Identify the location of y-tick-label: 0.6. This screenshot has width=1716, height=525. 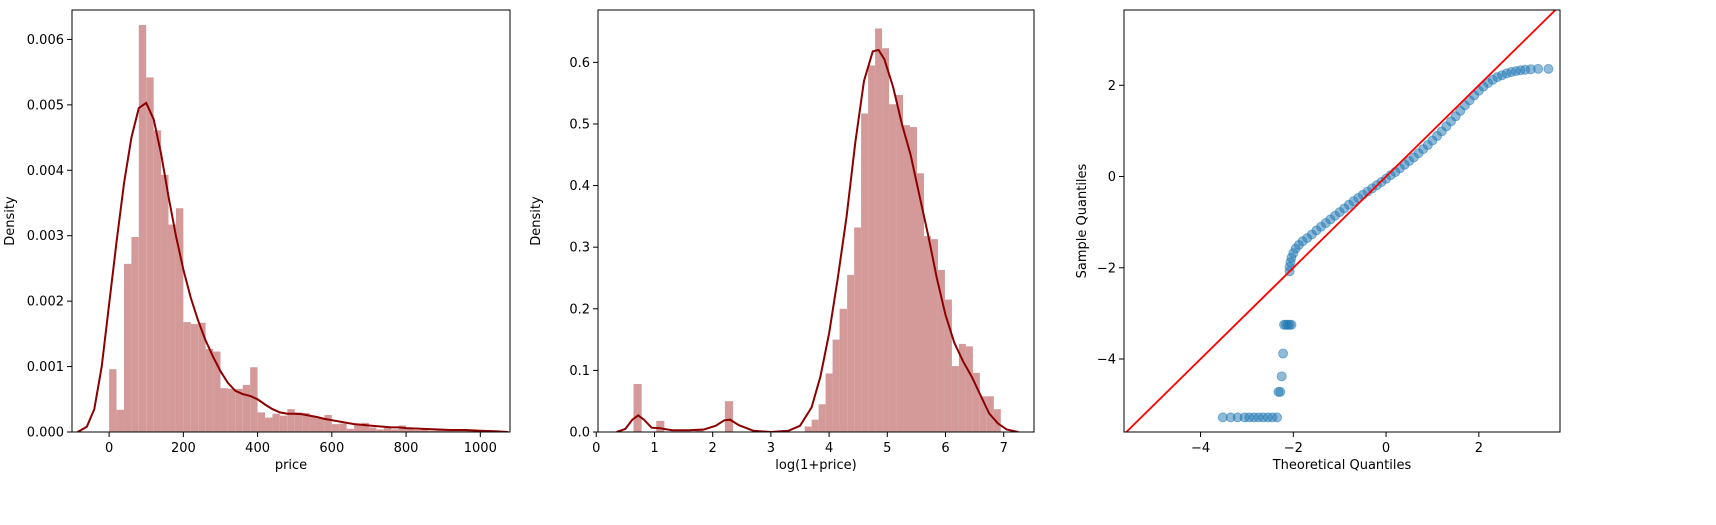
(579, 63).